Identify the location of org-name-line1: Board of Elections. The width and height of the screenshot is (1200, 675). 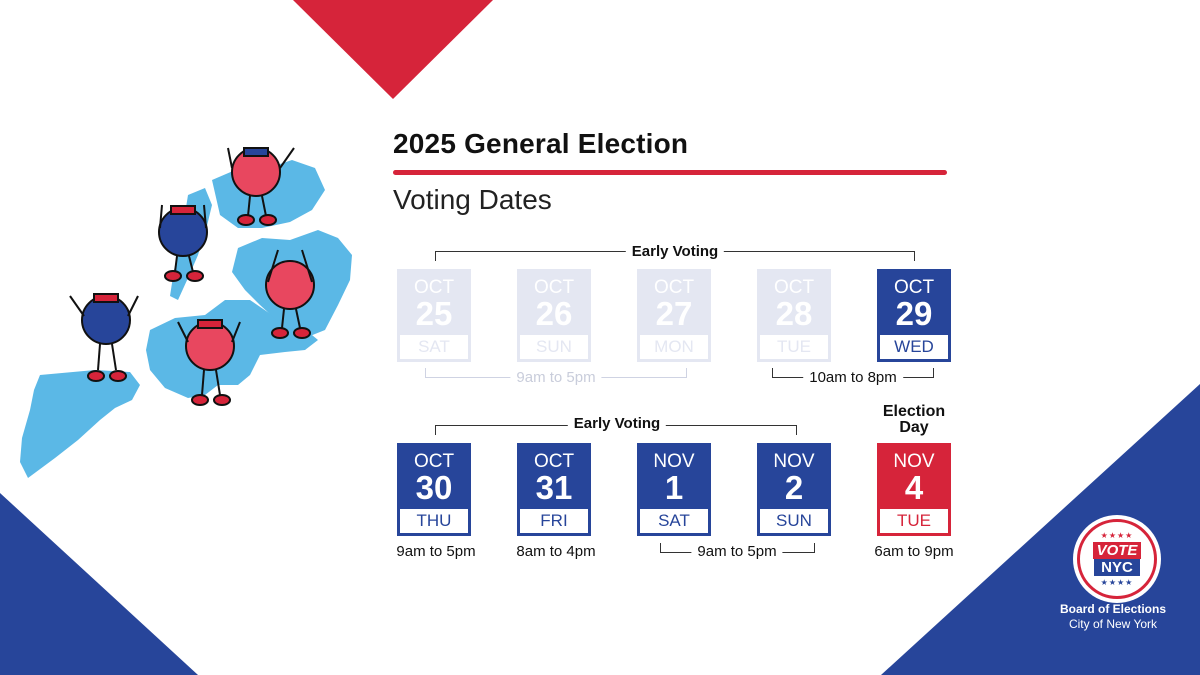
(1113, 609).